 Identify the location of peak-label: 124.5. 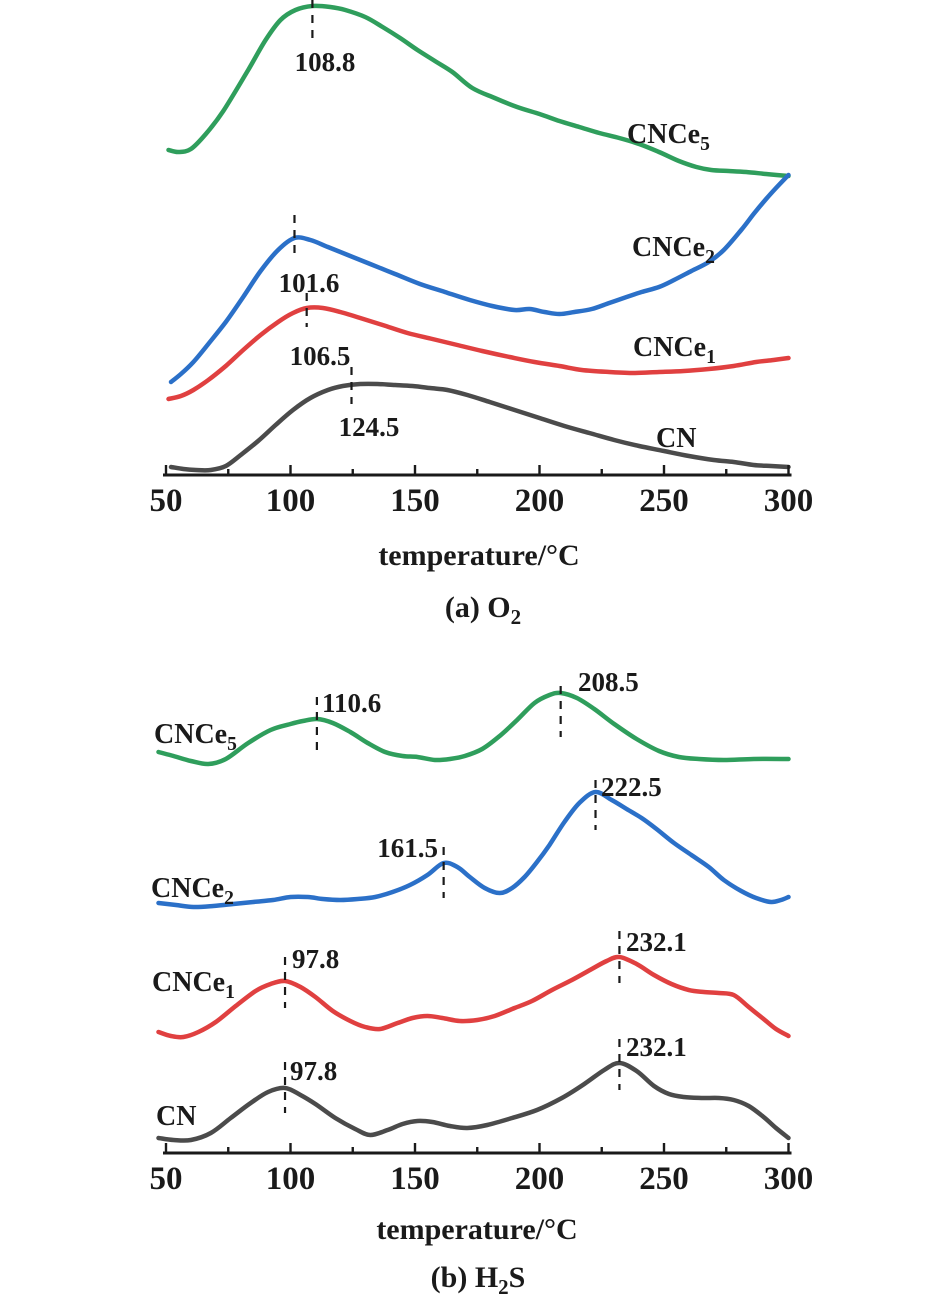
(369, 427).